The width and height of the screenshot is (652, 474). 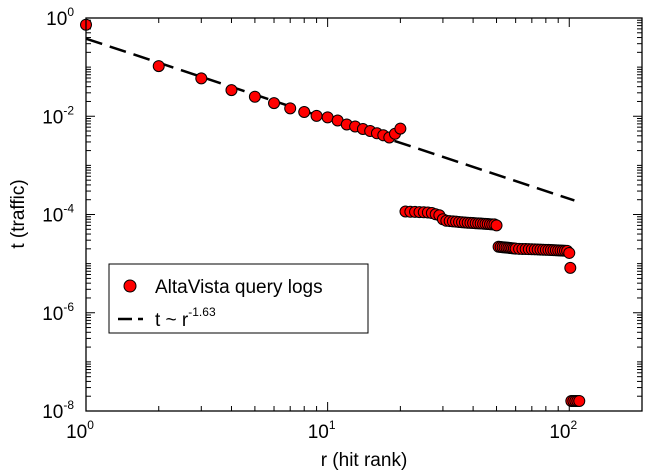 What do you see at coordinates (172, 320) in the screenshot?
I see `legend-label-fit-base: t ~ r` at bounding box center [172, 320].